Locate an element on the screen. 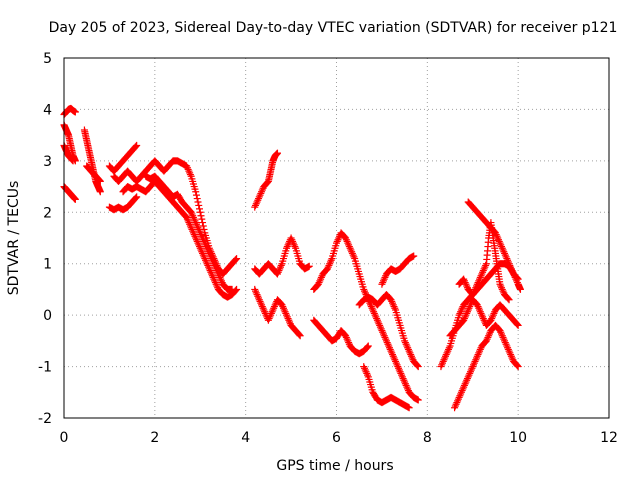  series-arc-c is located at coordinates (68, 153).